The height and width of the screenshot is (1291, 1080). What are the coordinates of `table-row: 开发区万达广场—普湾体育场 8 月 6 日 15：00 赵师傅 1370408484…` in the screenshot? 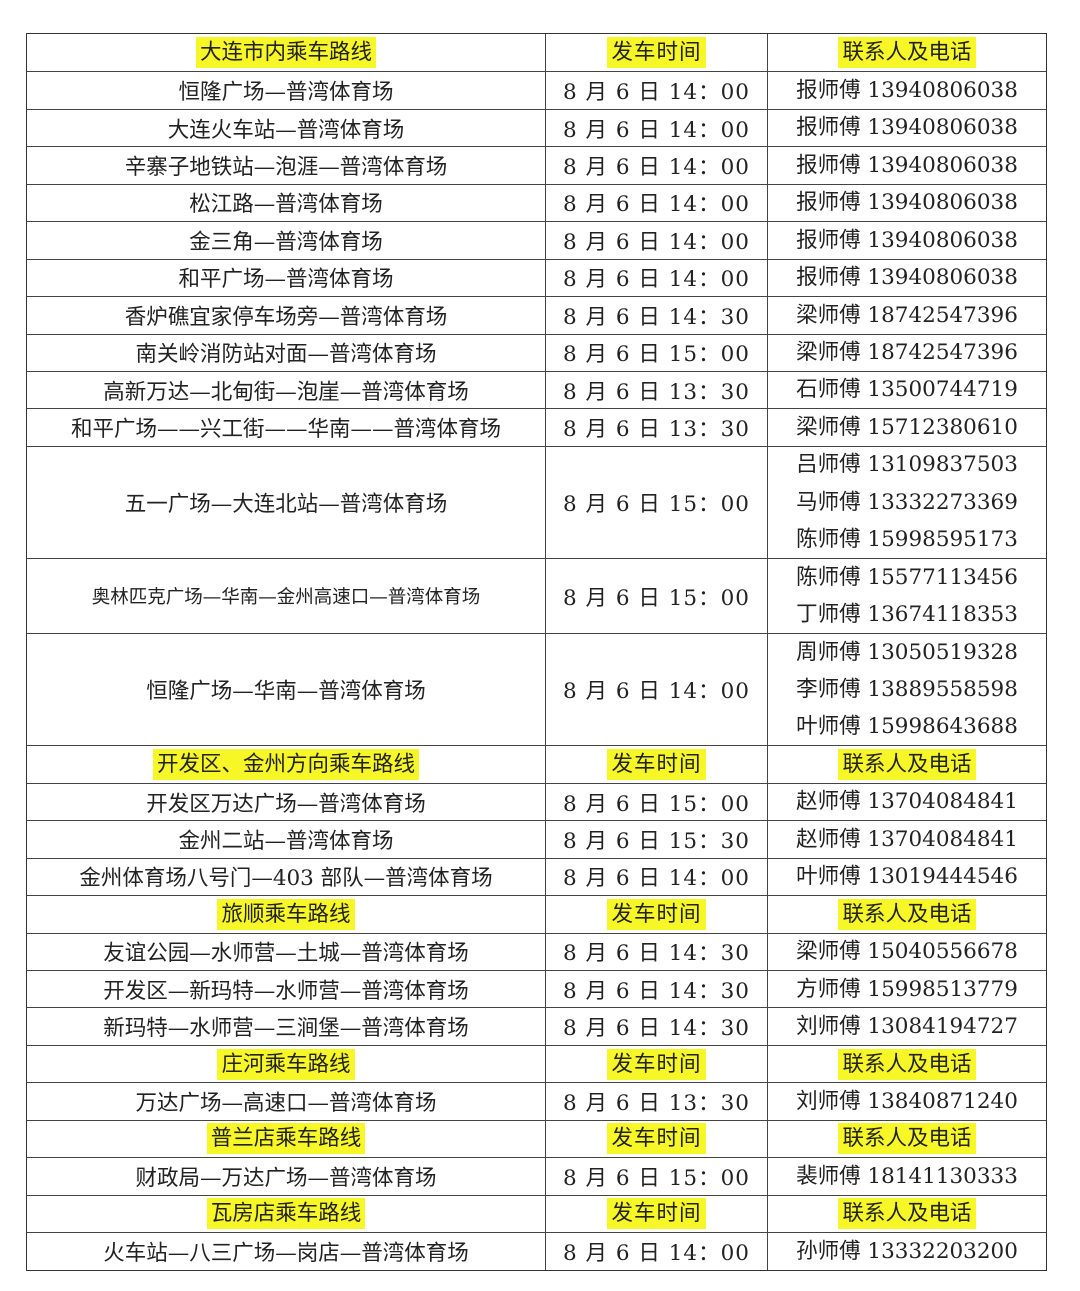 It's located at (536, 801).